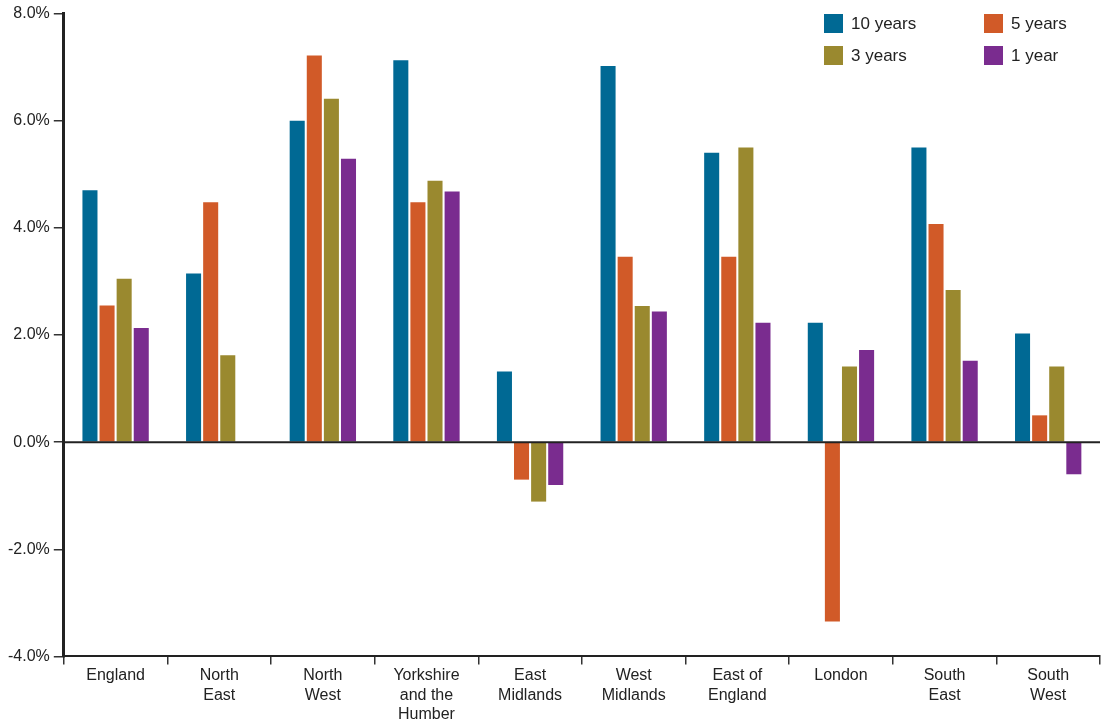 Image resolution: width=1102 pixels, height=726 pixels. I want to click on x-tick-label: North East, so click(219, 684).